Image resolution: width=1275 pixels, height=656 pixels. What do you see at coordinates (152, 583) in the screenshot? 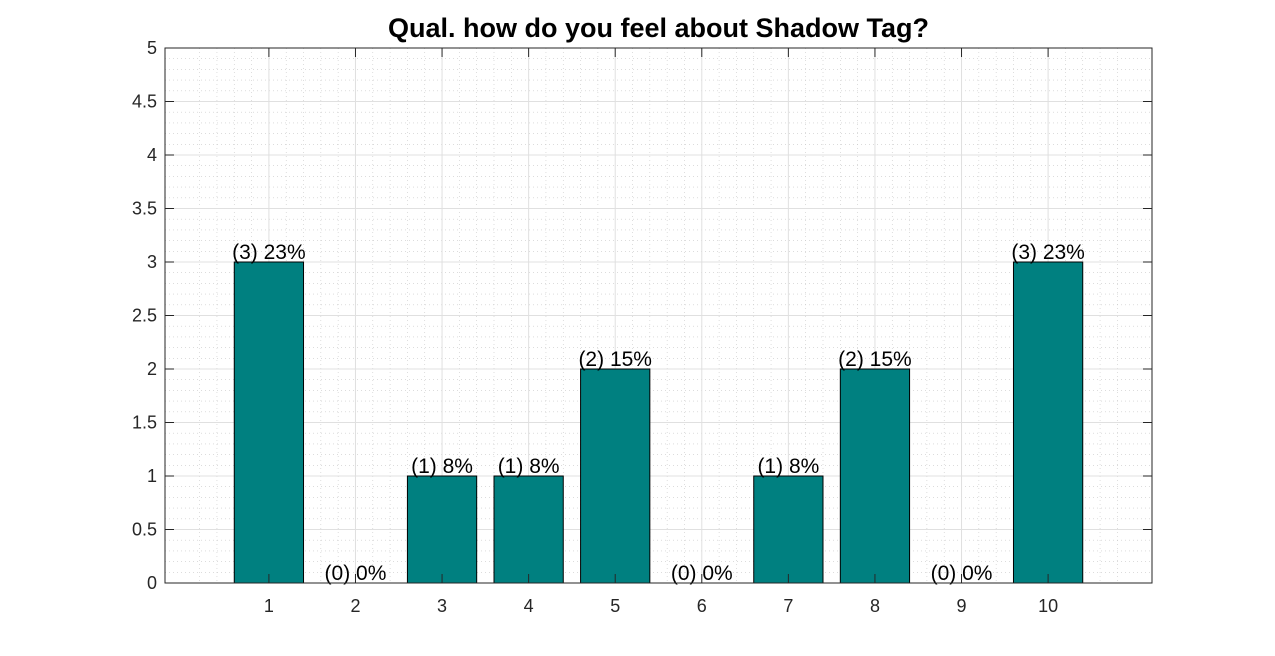
I see `y-tick-label: 0` at bounding box center [152, 583].